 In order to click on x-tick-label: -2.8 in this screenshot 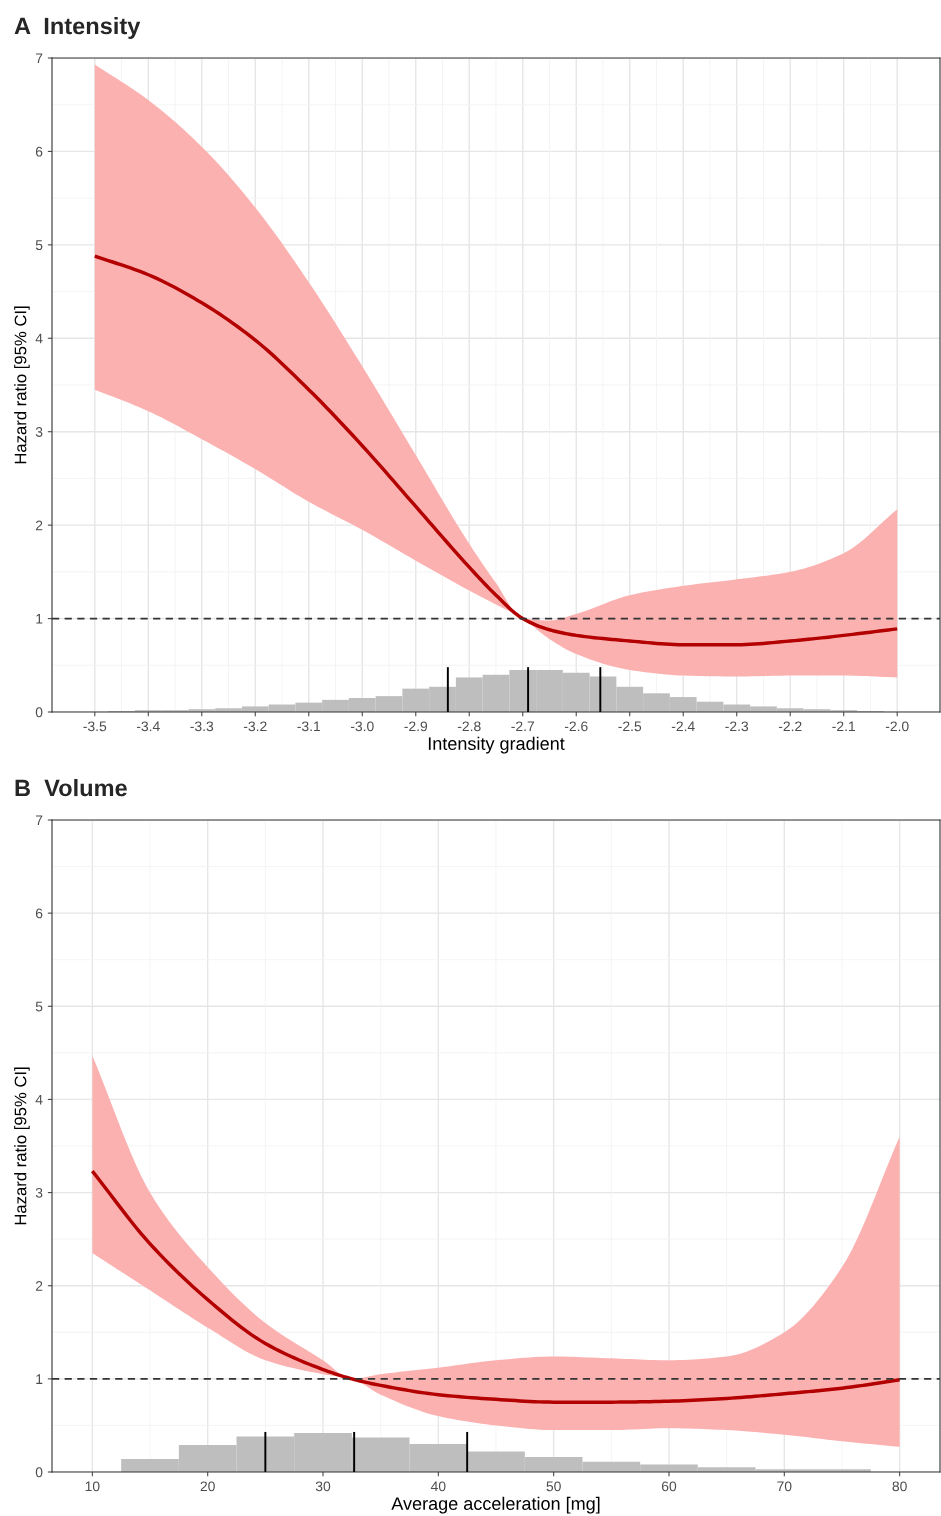, I will do `click(469, 726)`.